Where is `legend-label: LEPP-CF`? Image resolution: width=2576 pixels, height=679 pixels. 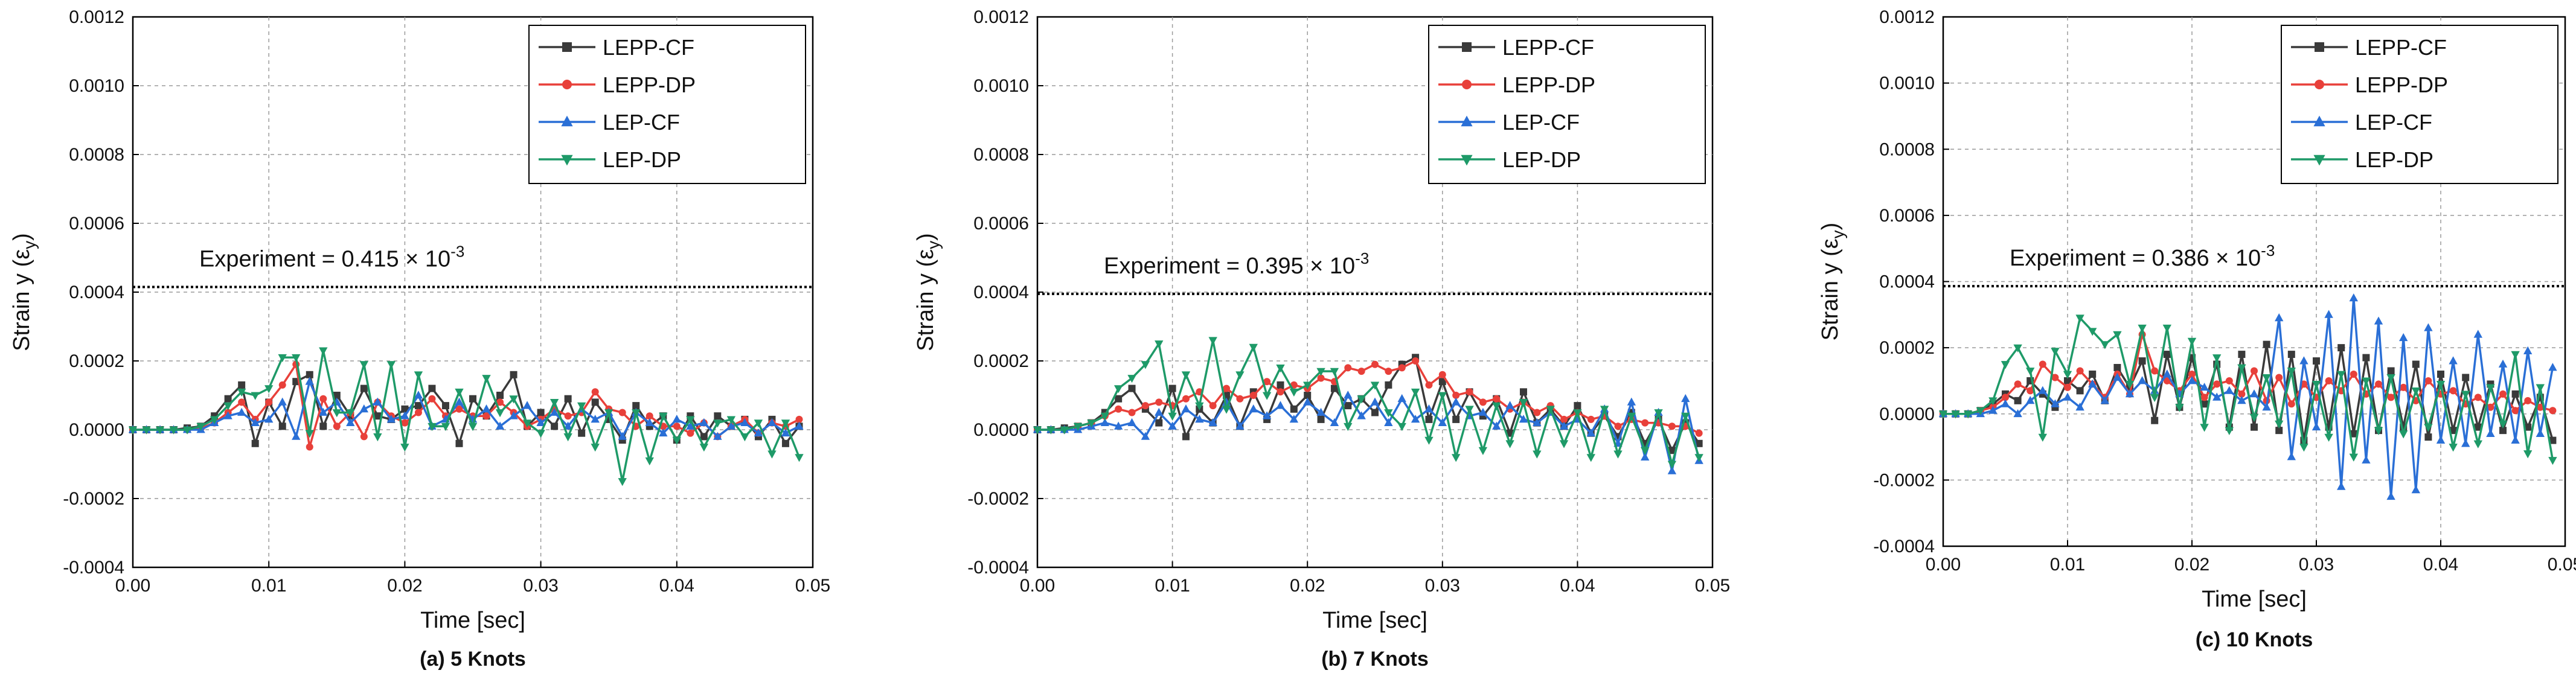
legend-label: LEPP-CF is located at coordinates (2401, 47).